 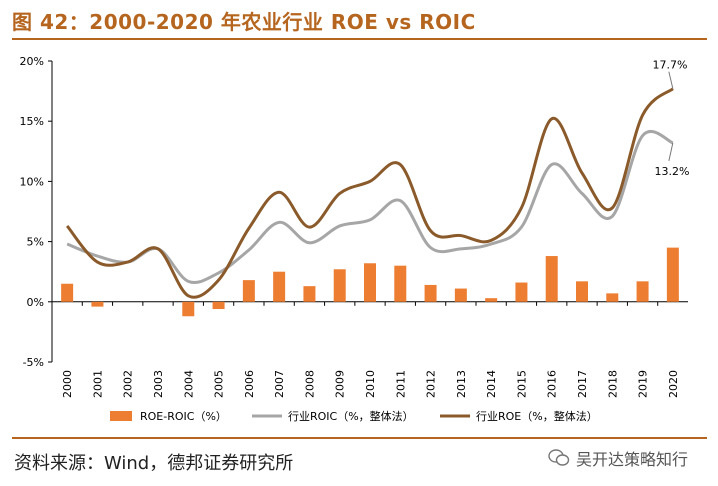 What do you see at coordinates (632, 459) in the screenshot?
I see `watermark-text: 吴开达策略知行` at bounding box center [632, 459].